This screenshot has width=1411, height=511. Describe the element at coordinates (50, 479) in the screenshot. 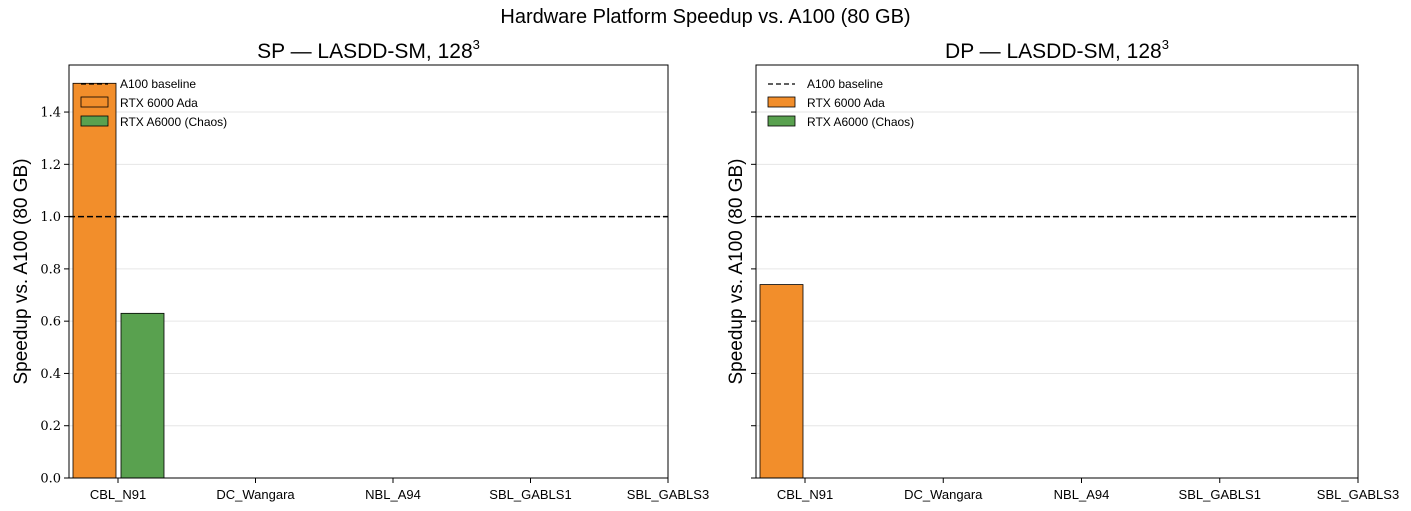

I see `ytick-label: 0.0` at that location.